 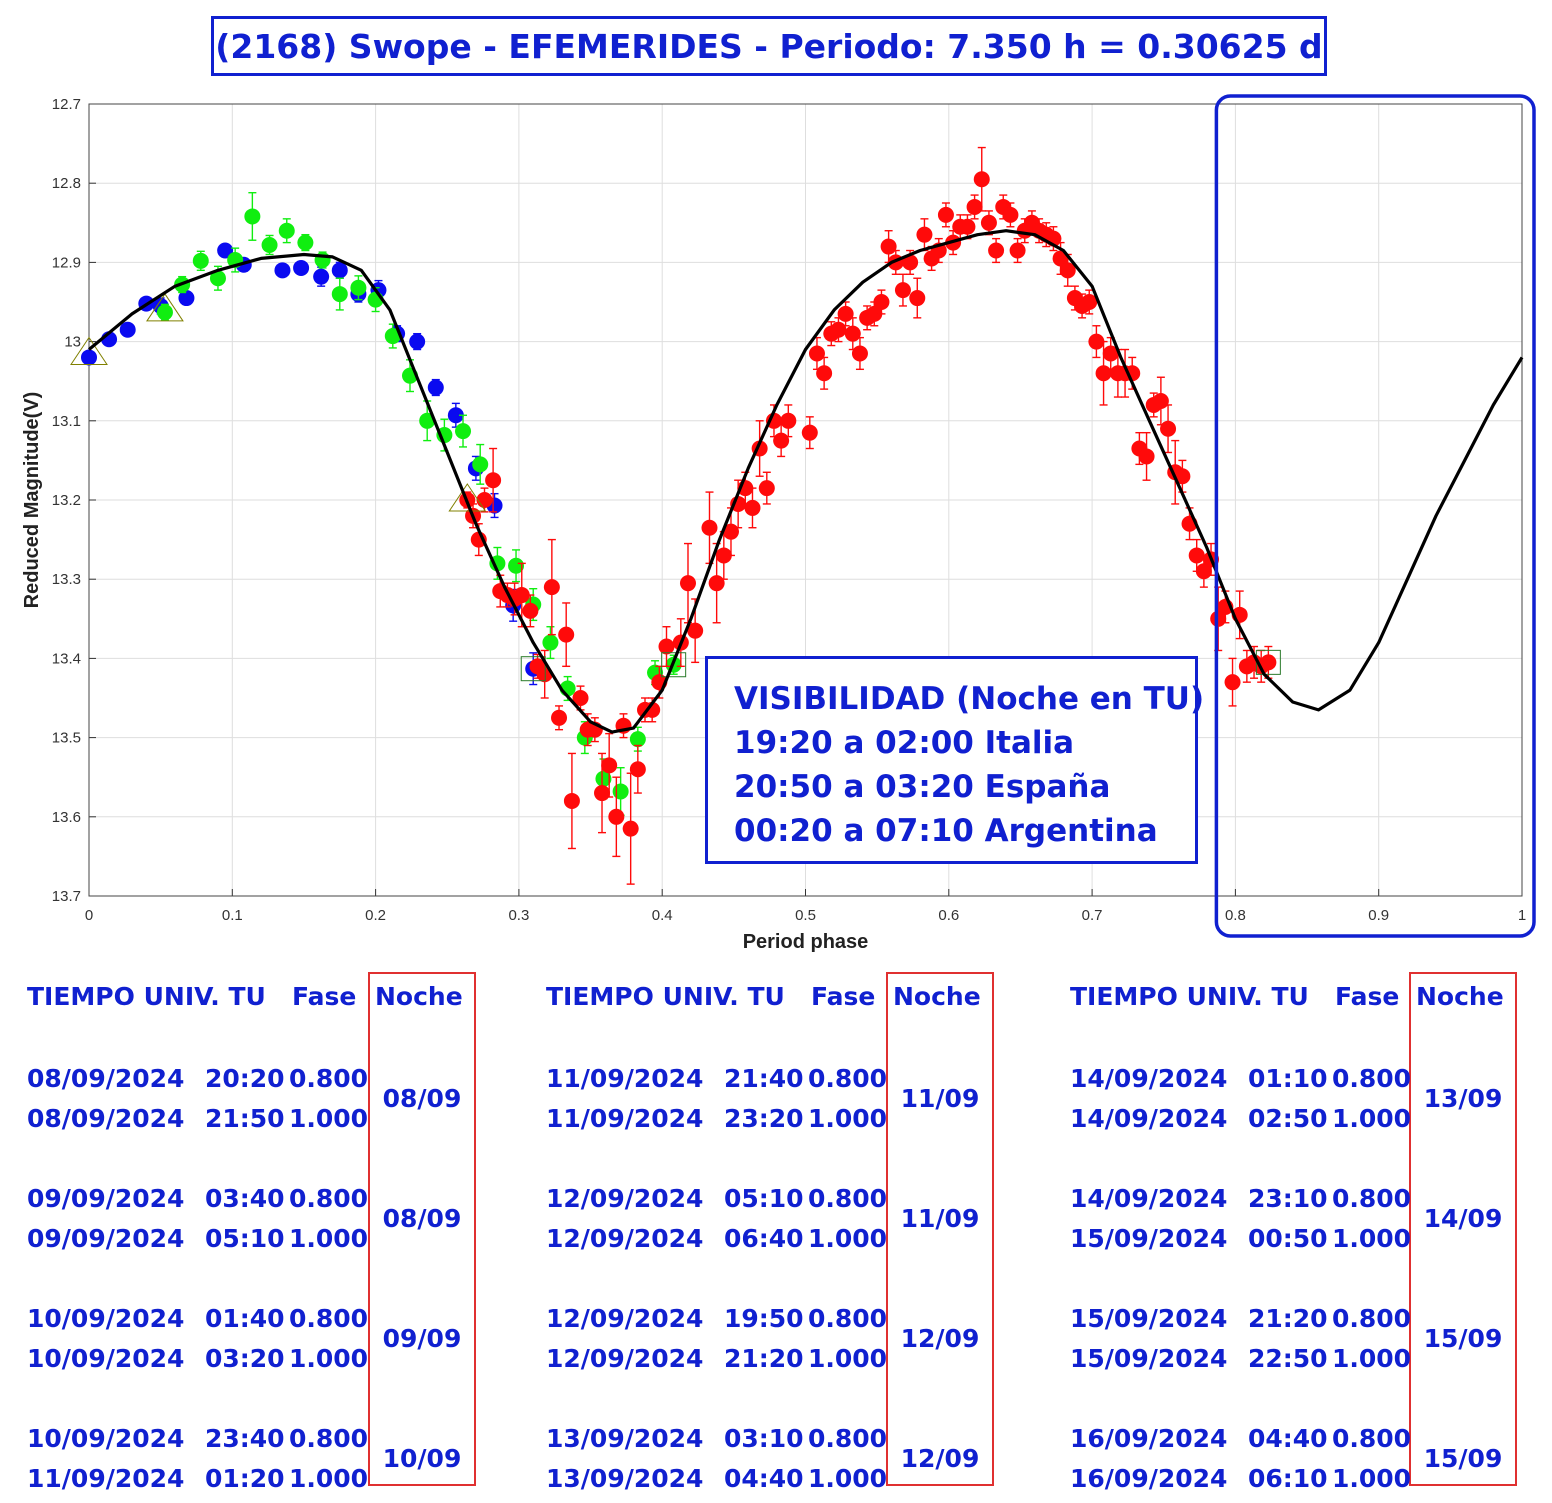 What do you see at coordinates (245, 1478) in the screenshot?
I see `row-time: 01:20` at bounding box center [245, 1478].